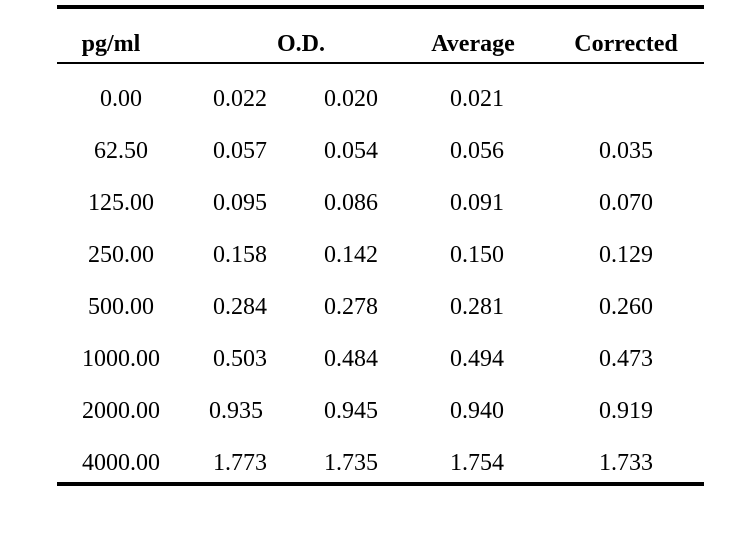  What do you see at coordinates (380, 7) in the screenshot?
I see `top-rule` at bounding box center [380, 7].